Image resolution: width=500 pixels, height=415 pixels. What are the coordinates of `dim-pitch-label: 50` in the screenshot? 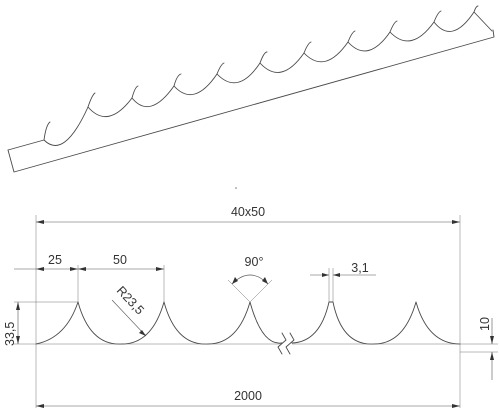 It's located at (120, 260).